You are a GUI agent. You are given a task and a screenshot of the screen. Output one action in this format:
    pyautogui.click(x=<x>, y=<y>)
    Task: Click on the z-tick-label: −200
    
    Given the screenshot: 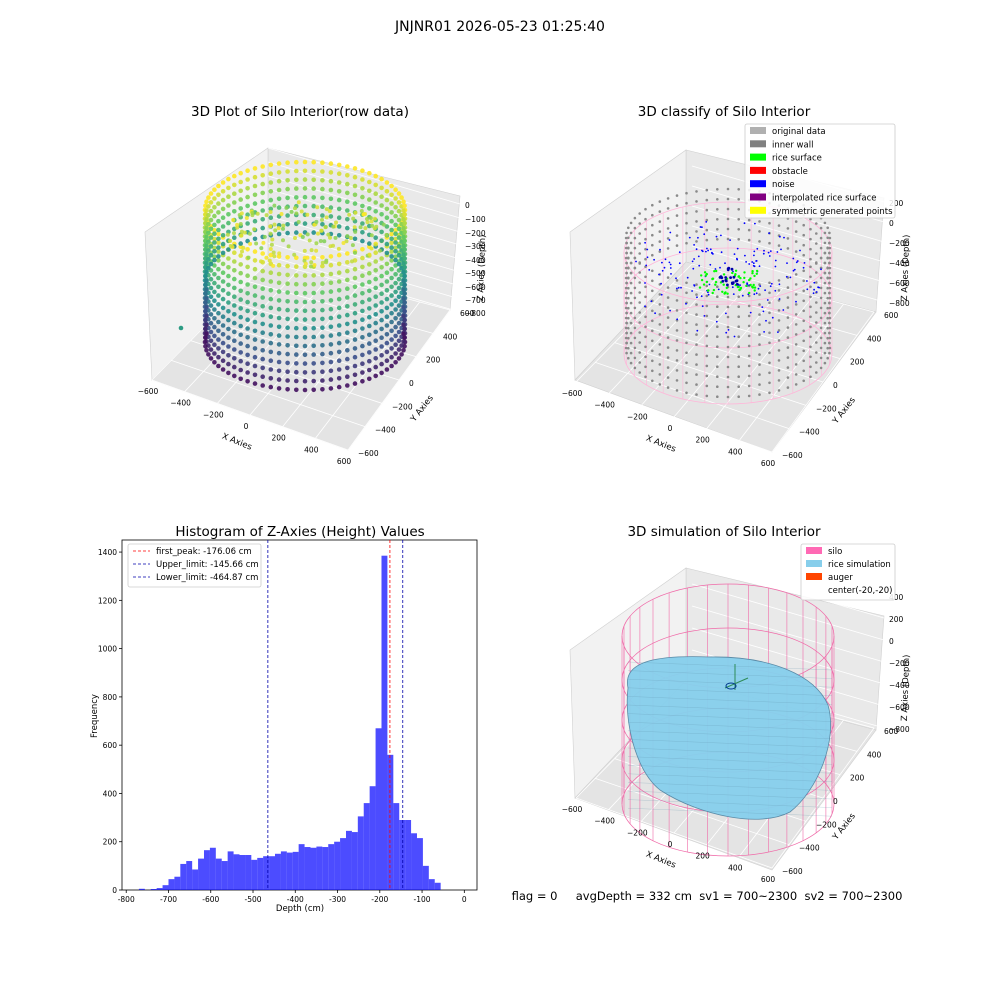 What is the action you would take?
    pyautogui.click(x=475, y=233)
    